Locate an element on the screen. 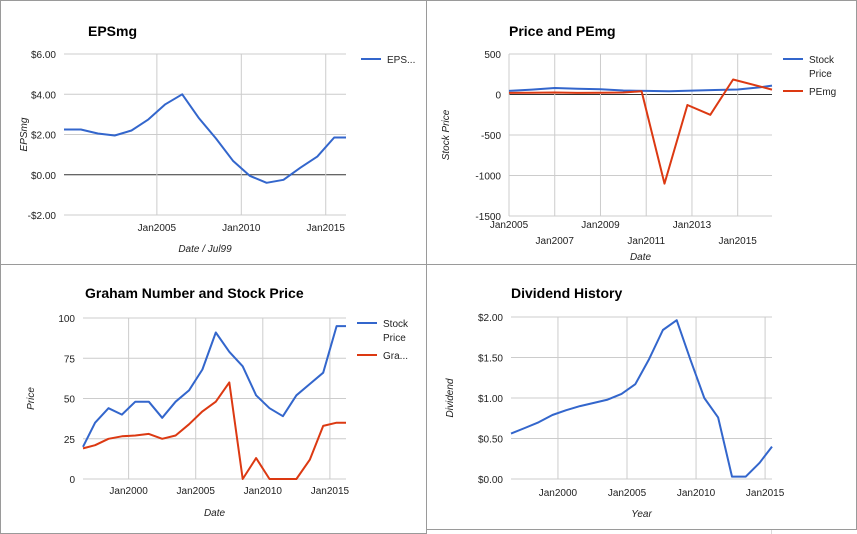 This screenshot has width=857, height=534. chart-title: Graham Number and Stock Price is located at coordinates (194, 293).